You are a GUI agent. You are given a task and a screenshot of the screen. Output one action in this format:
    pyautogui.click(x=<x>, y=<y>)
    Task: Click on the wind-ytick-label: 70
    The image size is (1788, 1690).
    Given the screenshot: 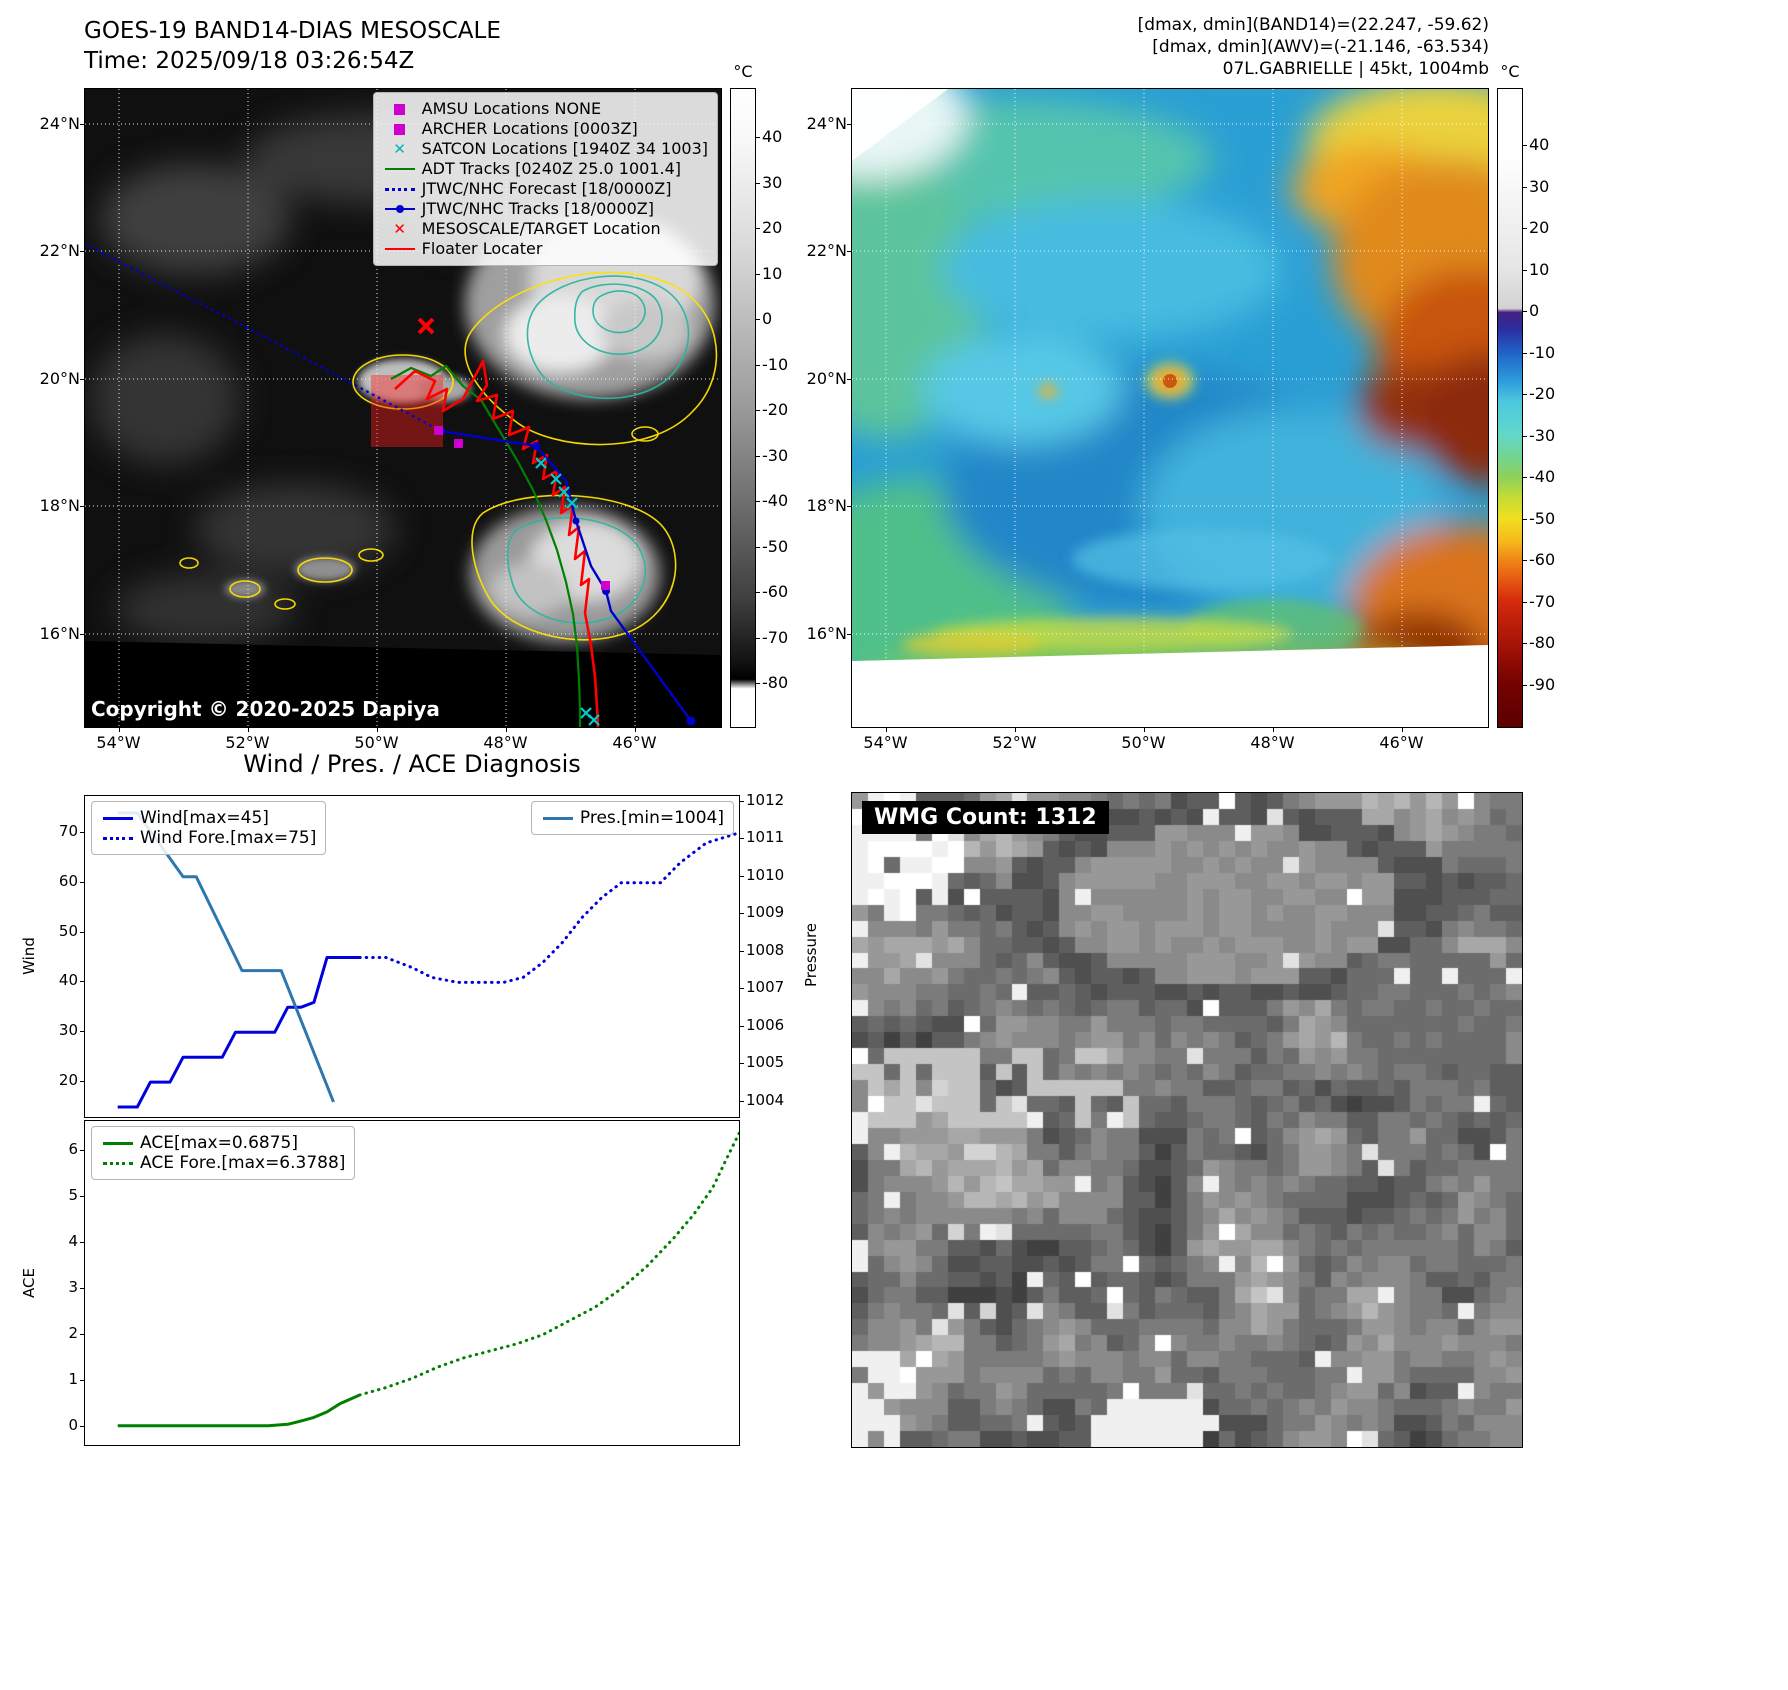 What is the action you would take?
    pyautogui.click(x=68, y=830)
    